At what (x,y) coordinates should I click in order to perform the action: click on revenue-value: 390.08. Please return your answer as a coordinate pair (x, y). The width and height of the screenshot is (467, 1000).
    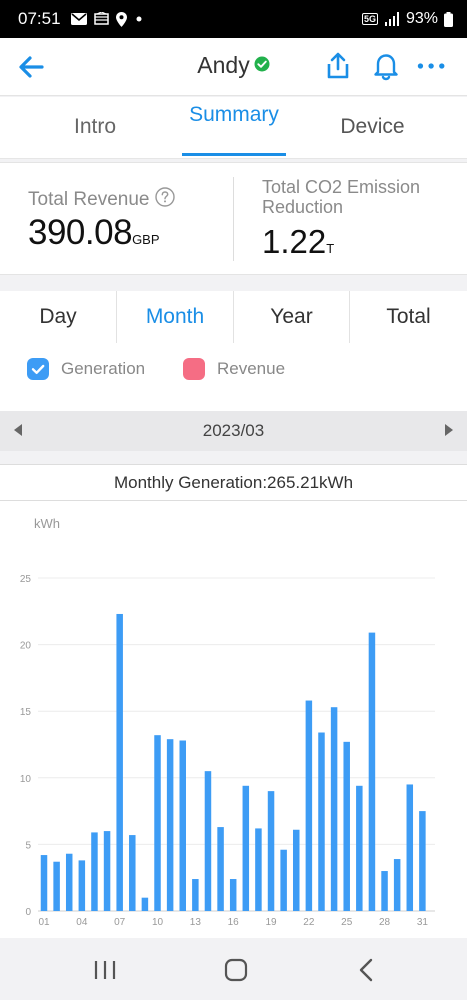
    Looking at the image, I should click on (80, 232).